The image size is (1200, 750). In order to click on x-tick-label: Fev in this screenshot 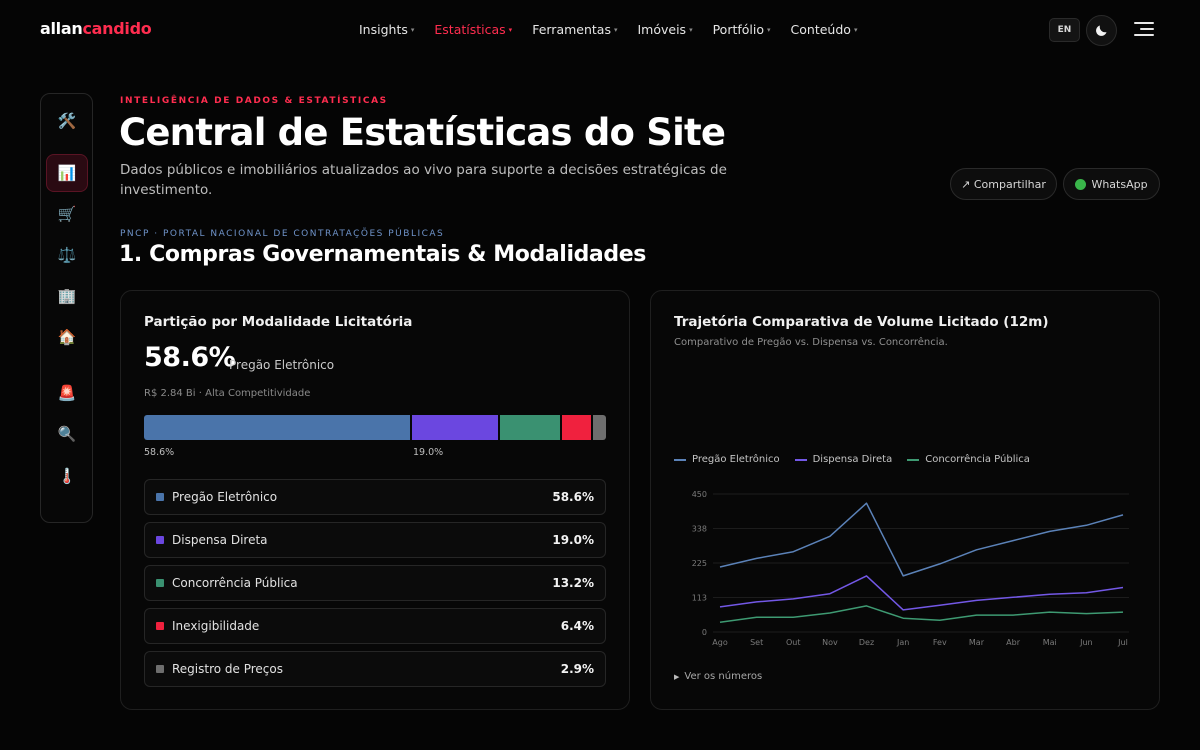, I will do `click(940, 642)`.